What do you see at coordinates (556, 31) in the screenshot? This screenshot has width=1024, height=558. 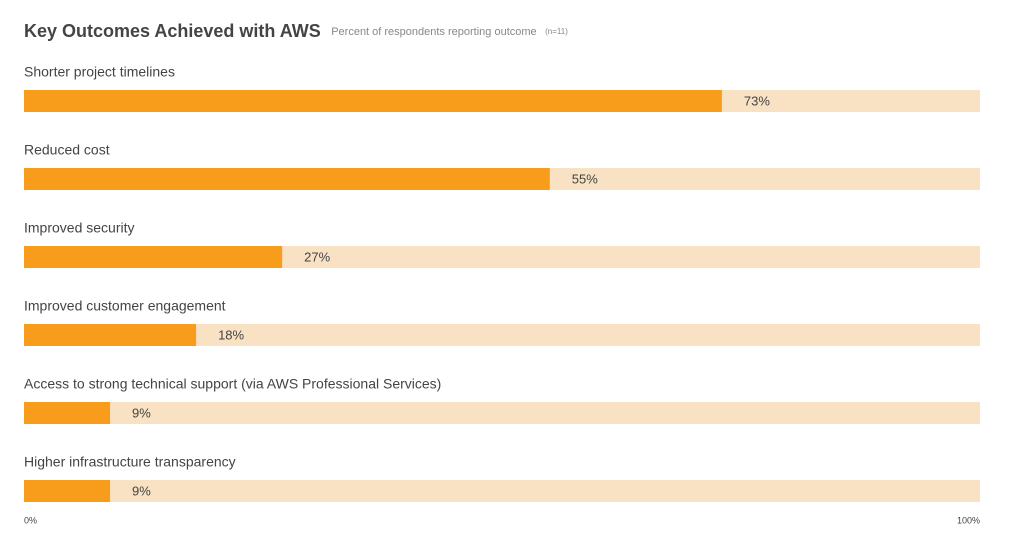 I see `chart-note: (n=11)` at bounding box center [556, 31].